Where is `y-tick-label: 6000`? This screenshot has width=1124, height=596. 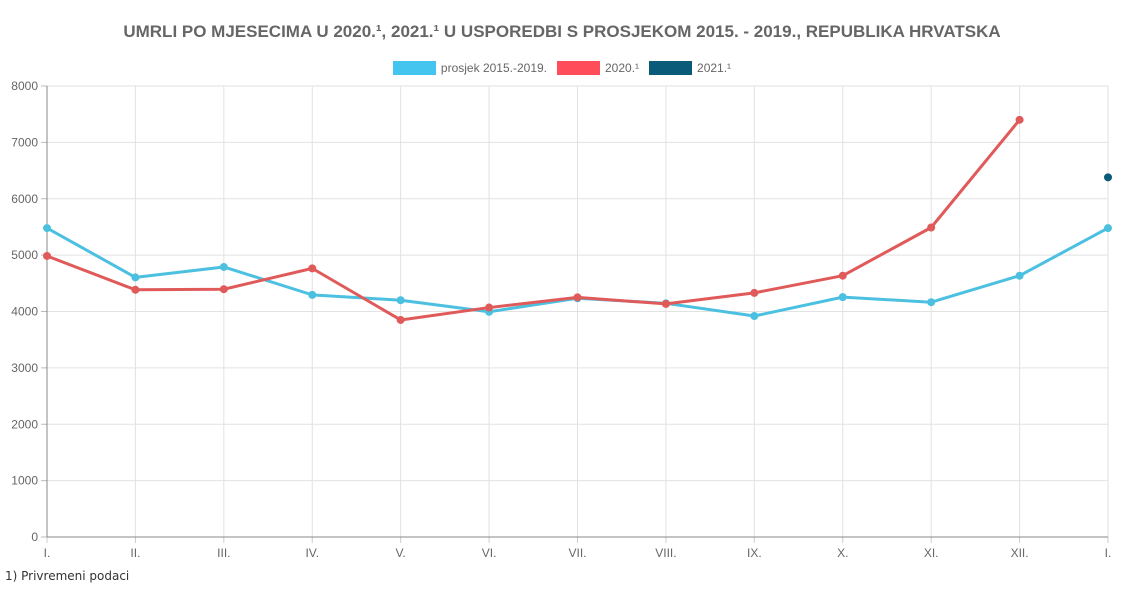
y-tick-label: 6000 is located at coordinates (24, 199).